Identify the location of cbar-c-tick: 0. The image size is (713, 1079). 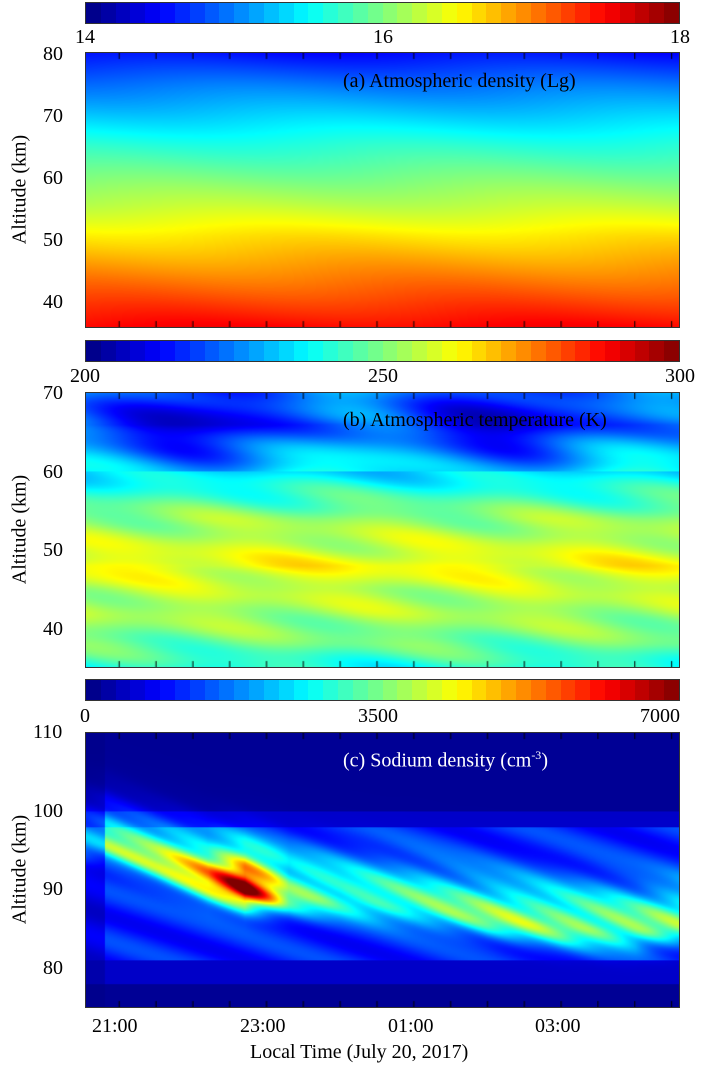
(85, 716).